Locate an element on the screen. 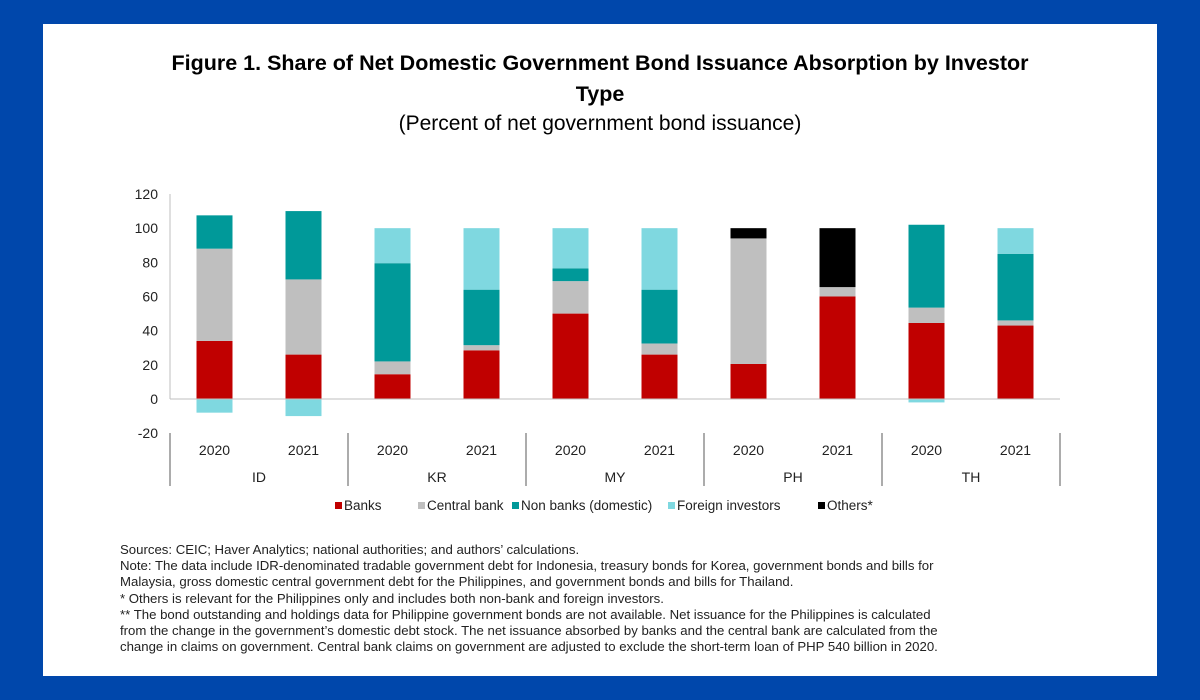 The width and height of the screenshot is (1200, 700). y-tick-label: 120 is located at coordinates (147, 194).